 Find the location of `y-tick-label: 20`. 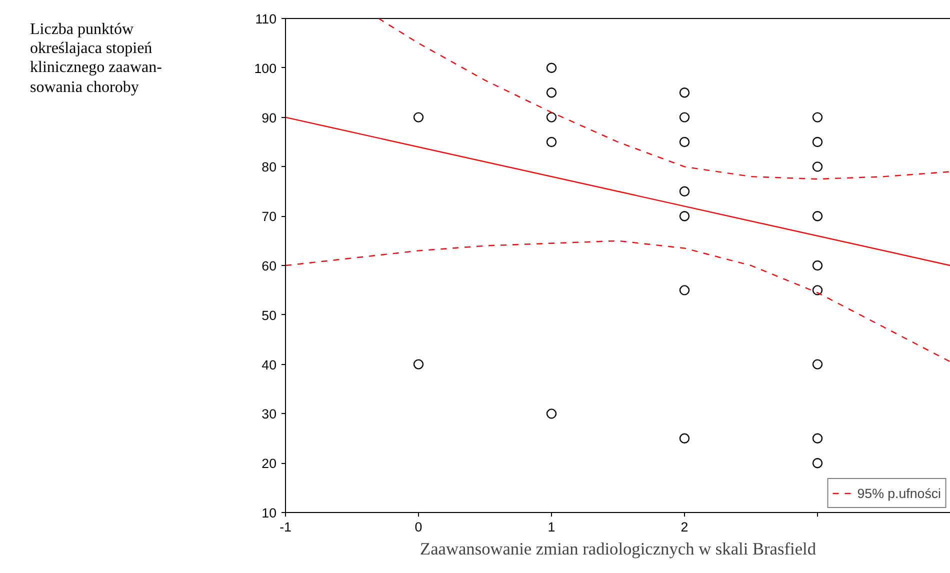

y-tick-label: 20 is located at coordinates (269, 464).